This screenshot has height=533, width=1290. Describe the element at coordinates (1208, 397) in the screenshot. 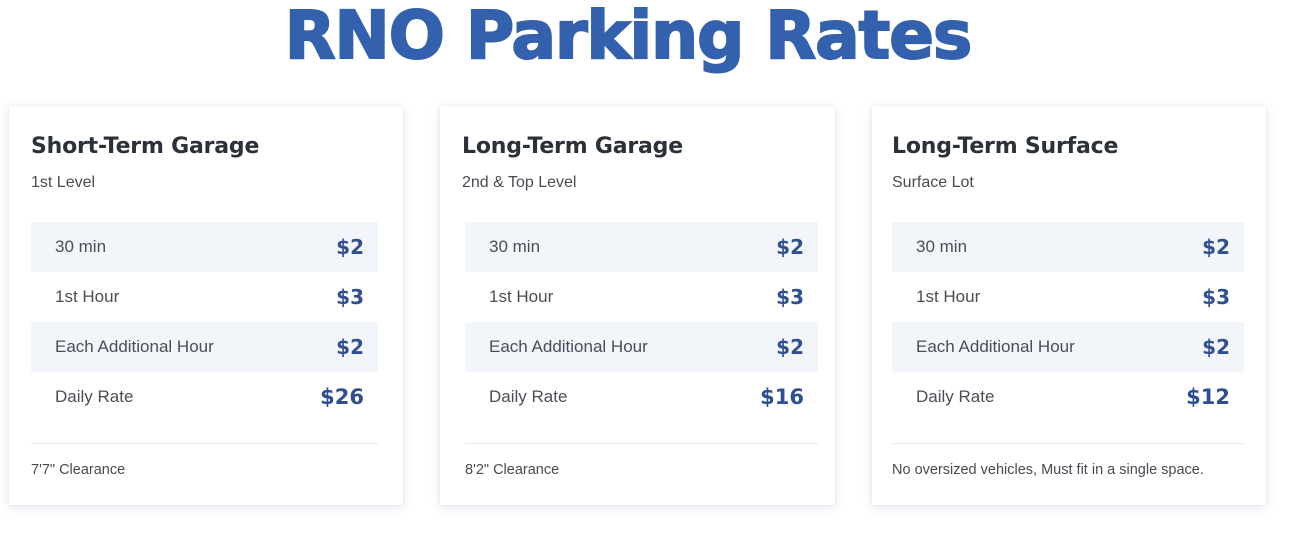

I see `rate-price: $12` at that location.